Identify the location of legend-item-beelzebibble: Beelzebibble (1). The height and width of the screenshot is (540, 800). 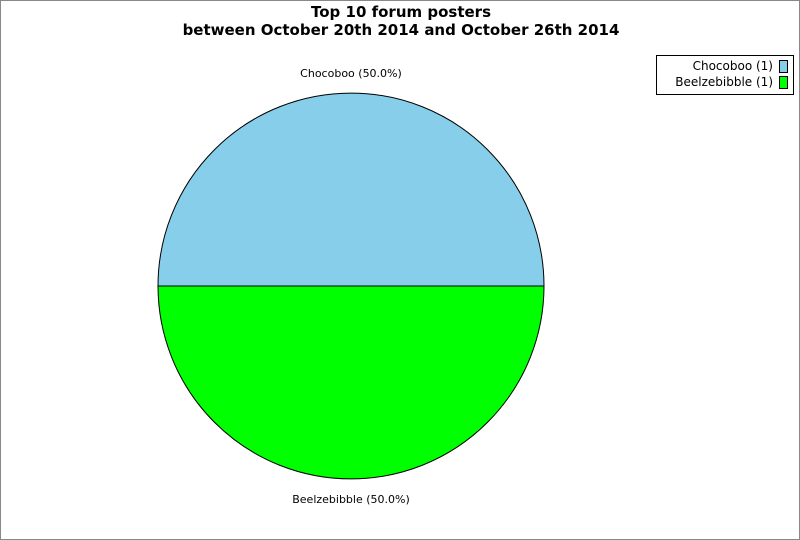
(731, 82).